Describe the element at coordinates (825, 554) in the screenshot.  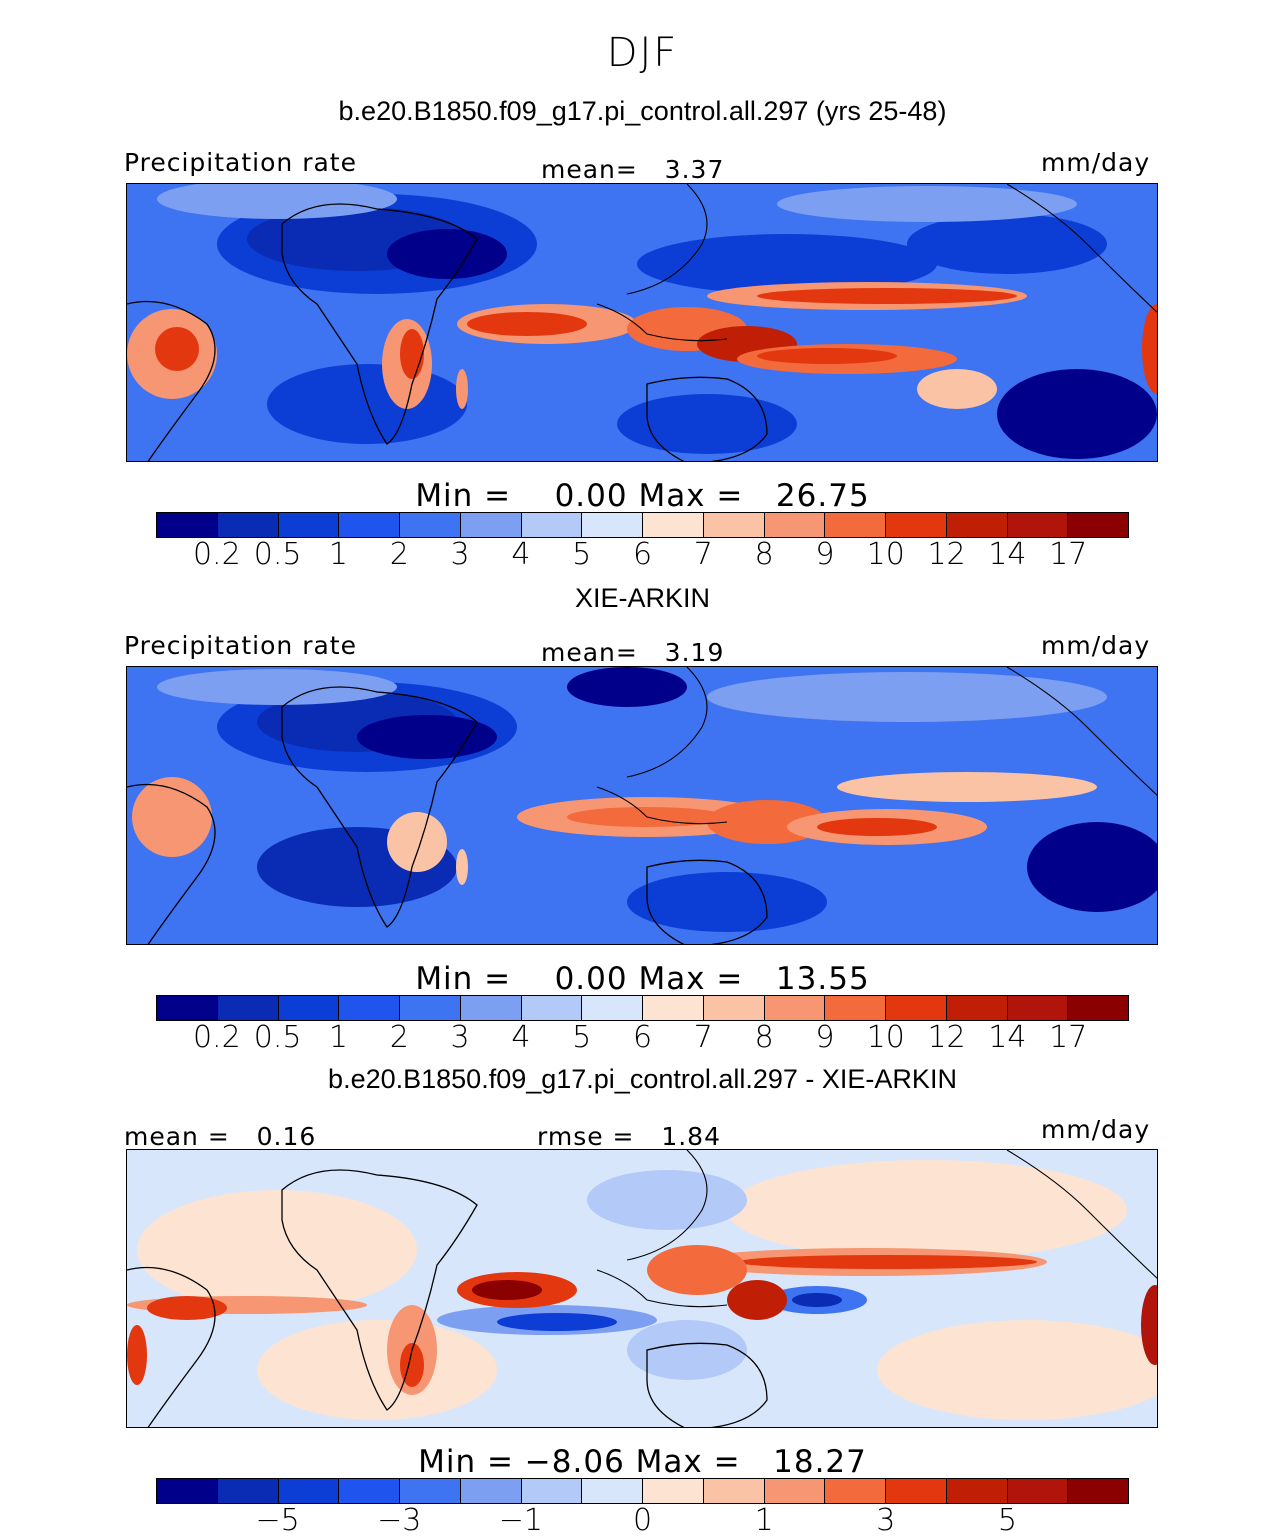
I see `colorbar-tick-label: 9` at that location.